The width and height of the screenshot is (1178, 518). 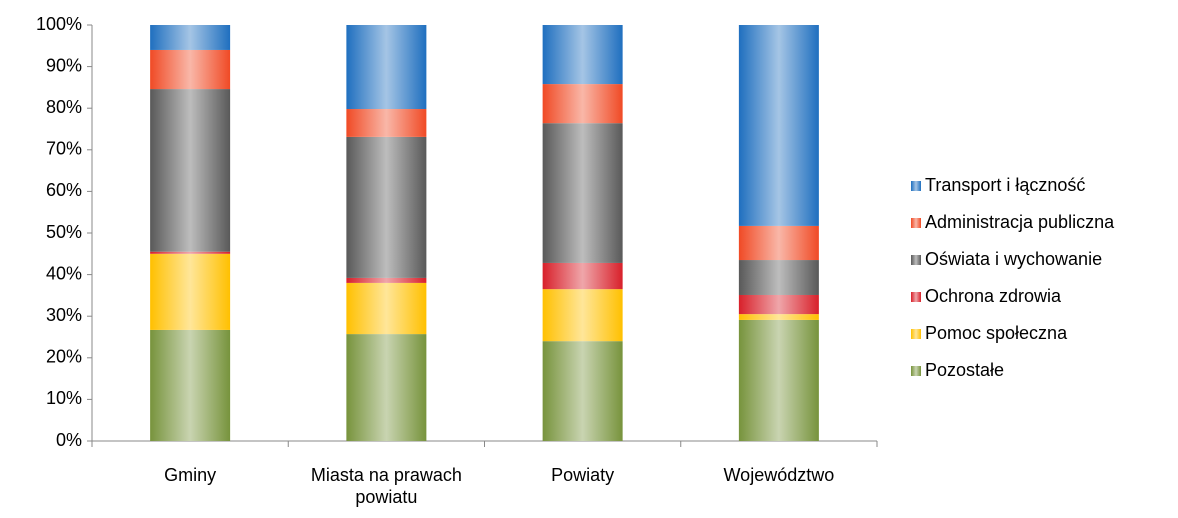 I want to click on y-tick-label: 60%, so click(x=64, y=190).